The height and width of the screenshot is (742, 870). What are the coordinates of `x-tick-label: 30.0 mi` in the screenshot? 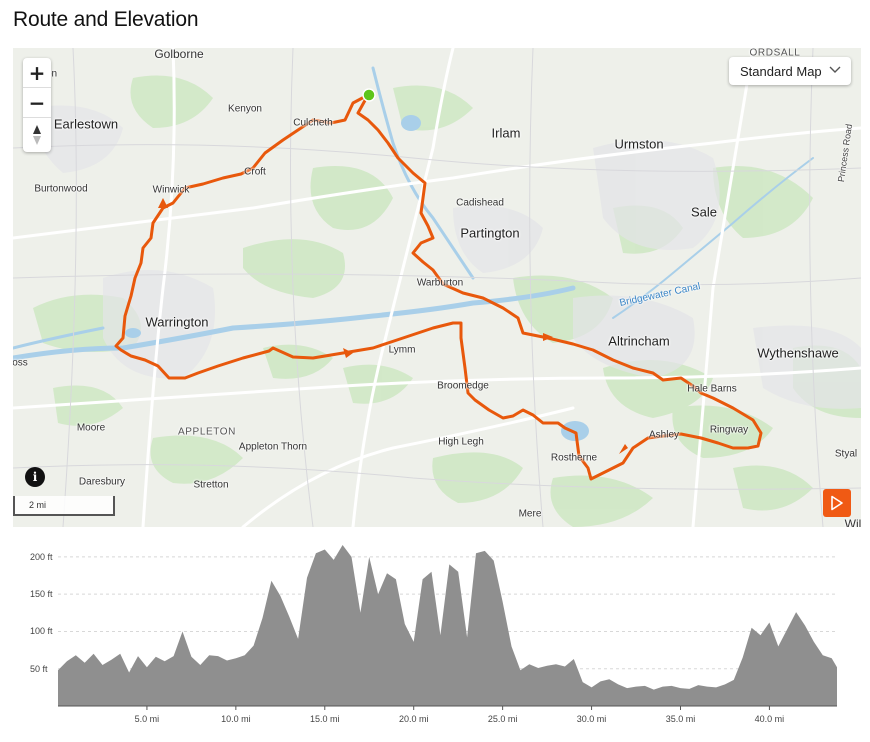 It's located at (591, 719).